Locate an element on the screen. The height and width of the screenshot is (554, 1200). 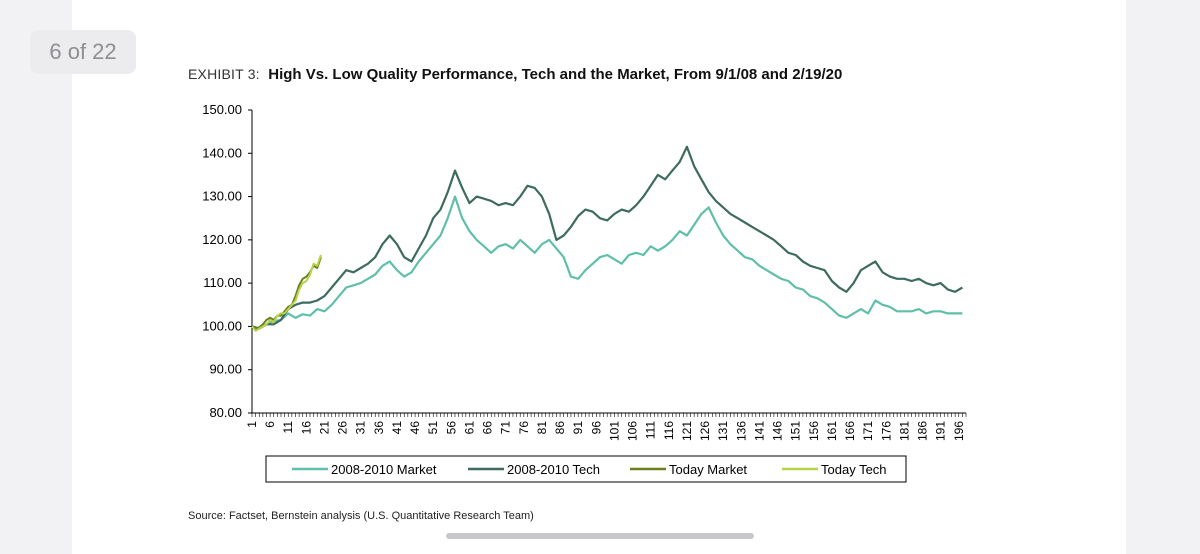
y-tick-label: 90.00 is located at coordinates (225, 369).